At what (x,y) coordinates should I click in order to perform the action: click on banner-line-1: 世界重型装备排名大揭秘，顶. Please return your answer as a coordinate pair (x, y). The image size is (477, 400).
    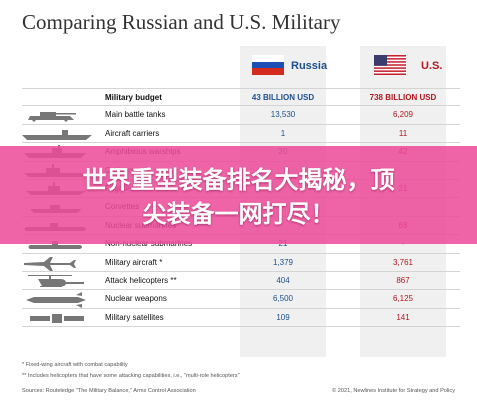
    Looking at the image, I should click on (238, 180).